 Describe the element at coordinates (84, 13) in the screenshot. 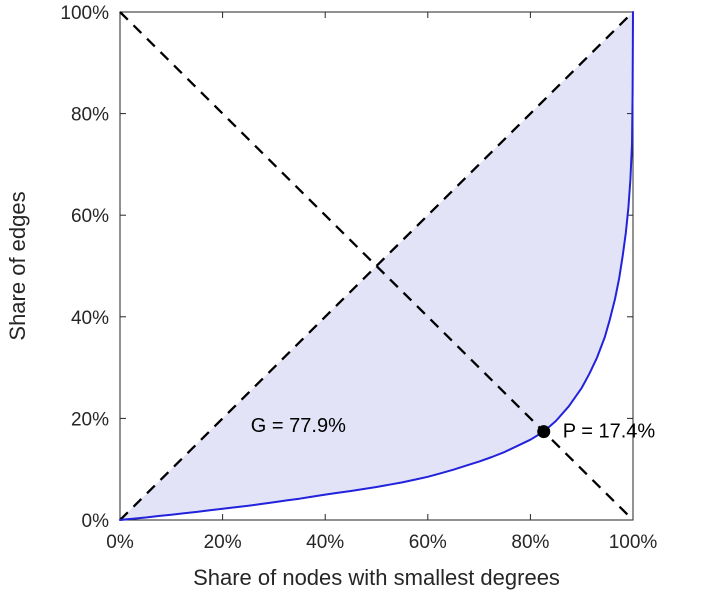

I see `y-tick-label: 100%` at that location.